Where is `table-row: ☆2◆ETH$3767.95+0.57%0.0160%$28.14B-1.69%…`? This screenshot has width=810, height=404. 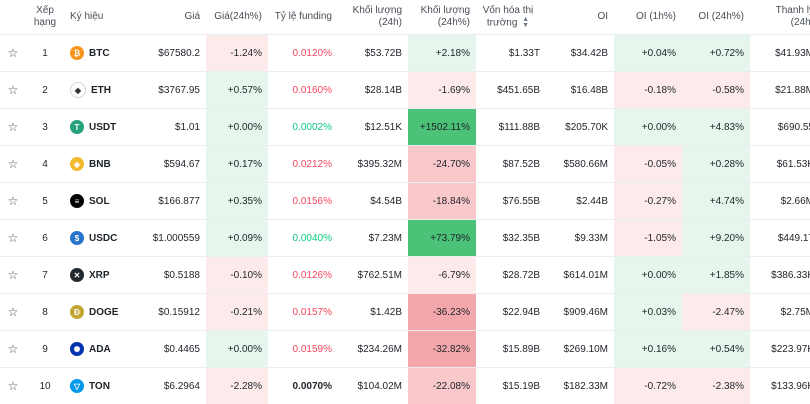 table-row: ☆2◆ETH$3767.95+0.57%0.0160%$28.14B-1.69%… is located at coordinates (405, 90).